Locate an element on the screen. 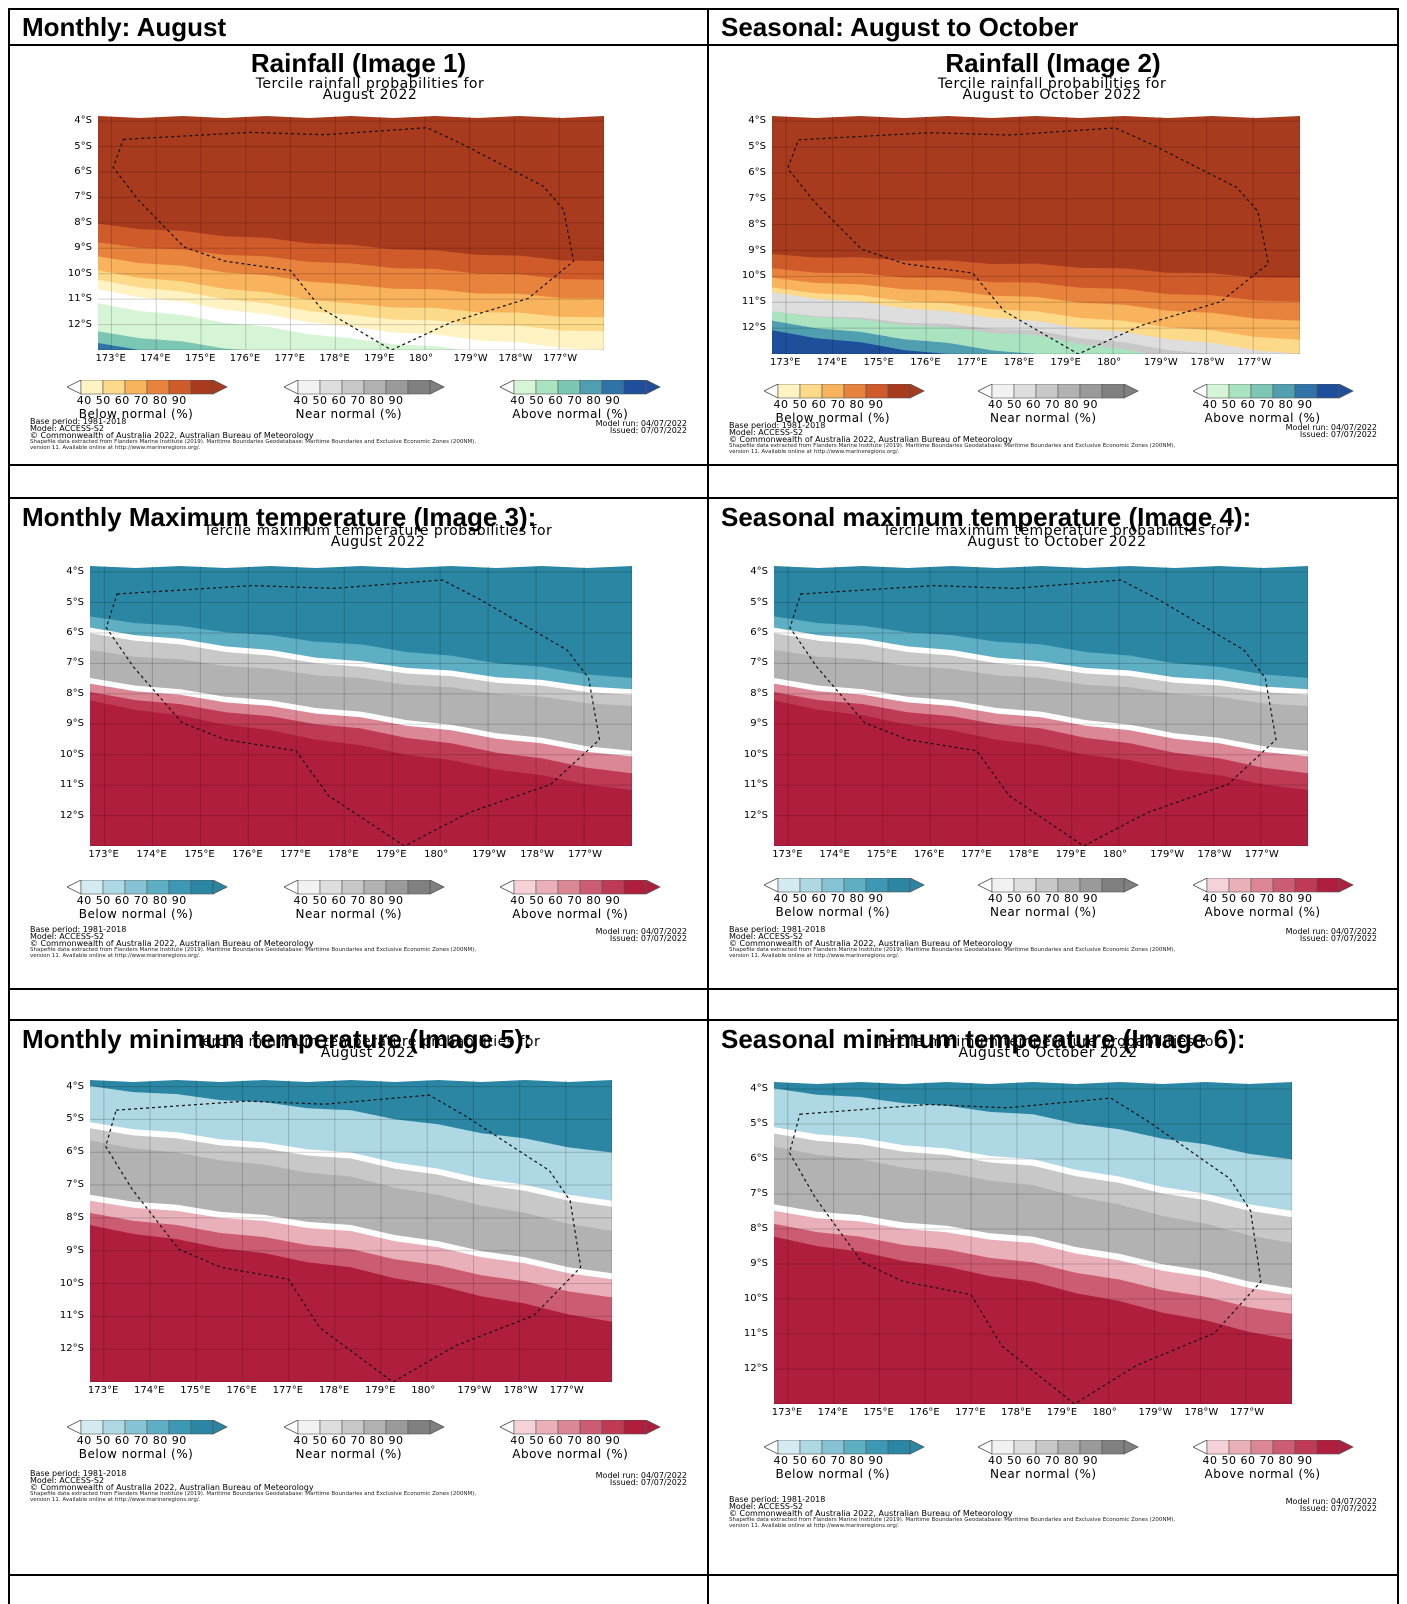 The height and width of the screenshot is (1604, 1407). lat-tick-label: 10°S is located at coordinates (79, 273).